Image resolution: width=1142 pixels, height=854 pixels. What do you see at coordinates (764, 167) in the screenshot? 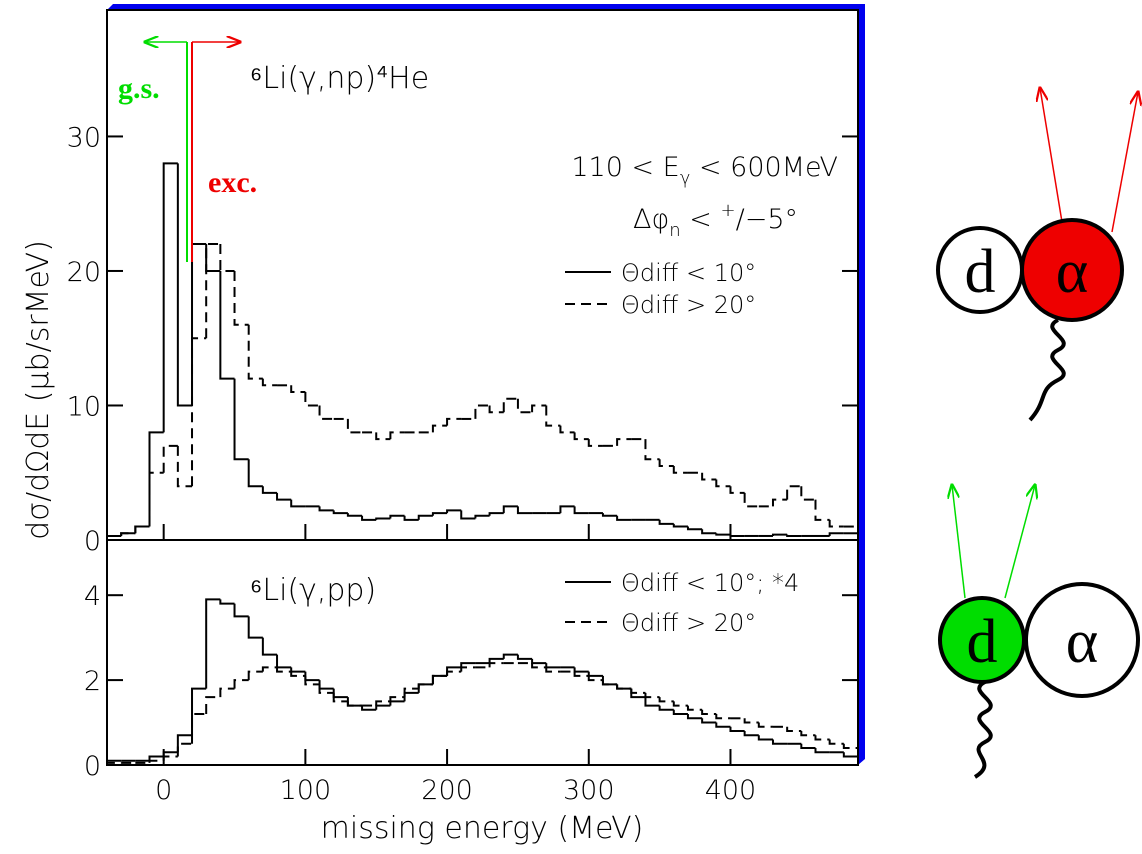
I see `text: < 600MeV` at bounding box center [764, 167].